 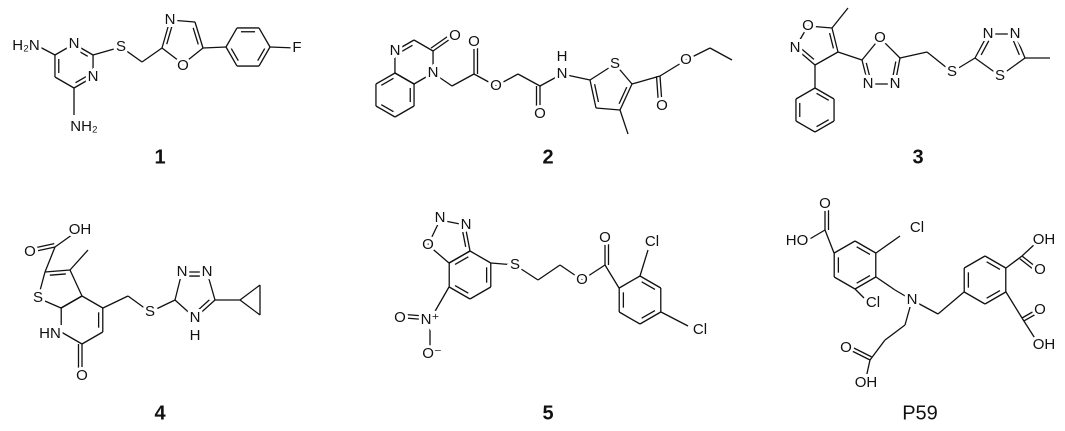 I want to click on atom-label: Cl, so click(x=700, y=329).